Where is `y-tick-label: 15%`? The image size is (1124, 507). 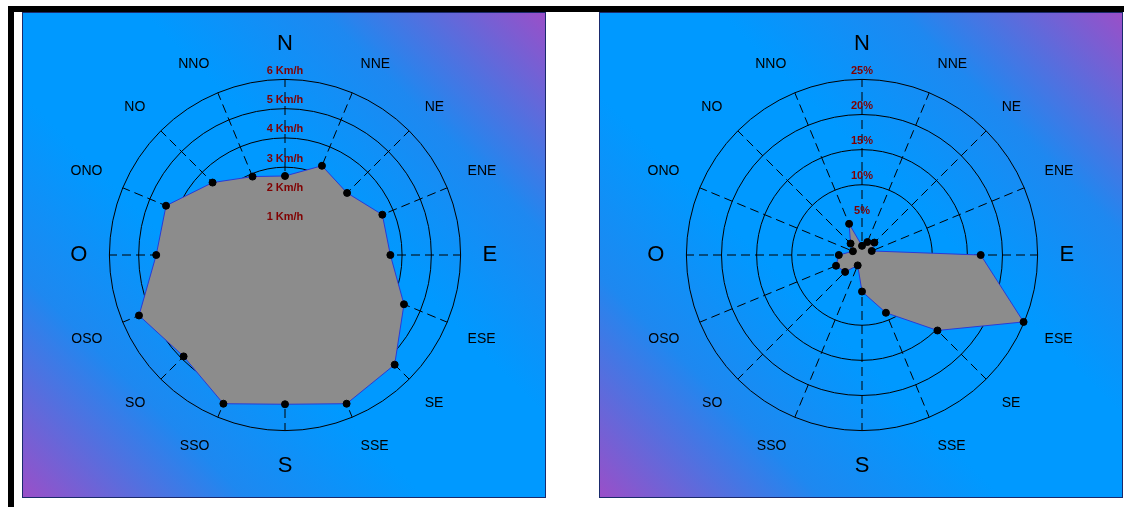
y-tick-label: 15% is located at coordinates (862, 140).